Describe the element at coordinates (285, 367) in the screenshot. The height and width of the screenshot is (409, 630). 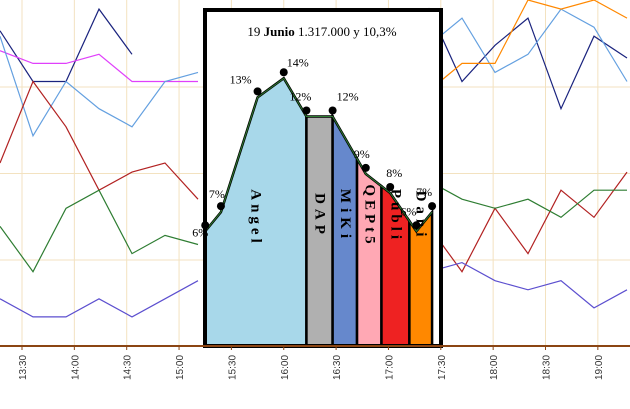
I see `x-tick-label-5: 16:00` at that location.